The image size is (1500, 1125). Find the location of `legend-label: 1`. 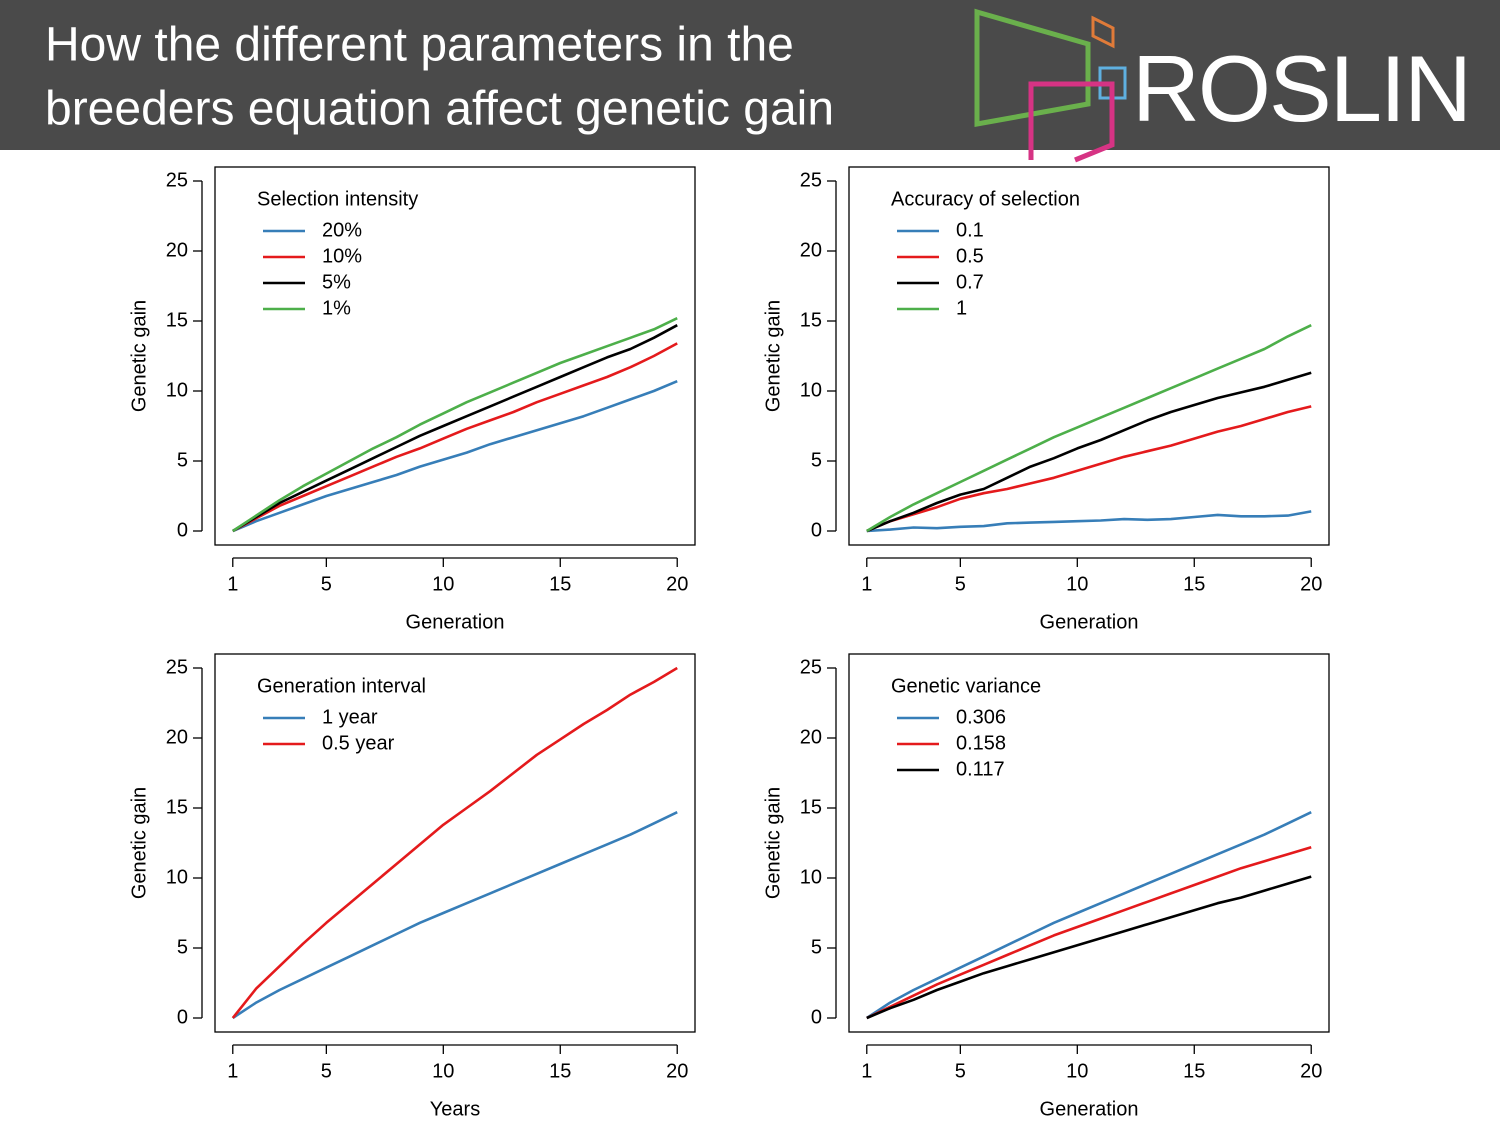

legend-label: 1 is located at coordinates (961, 308).